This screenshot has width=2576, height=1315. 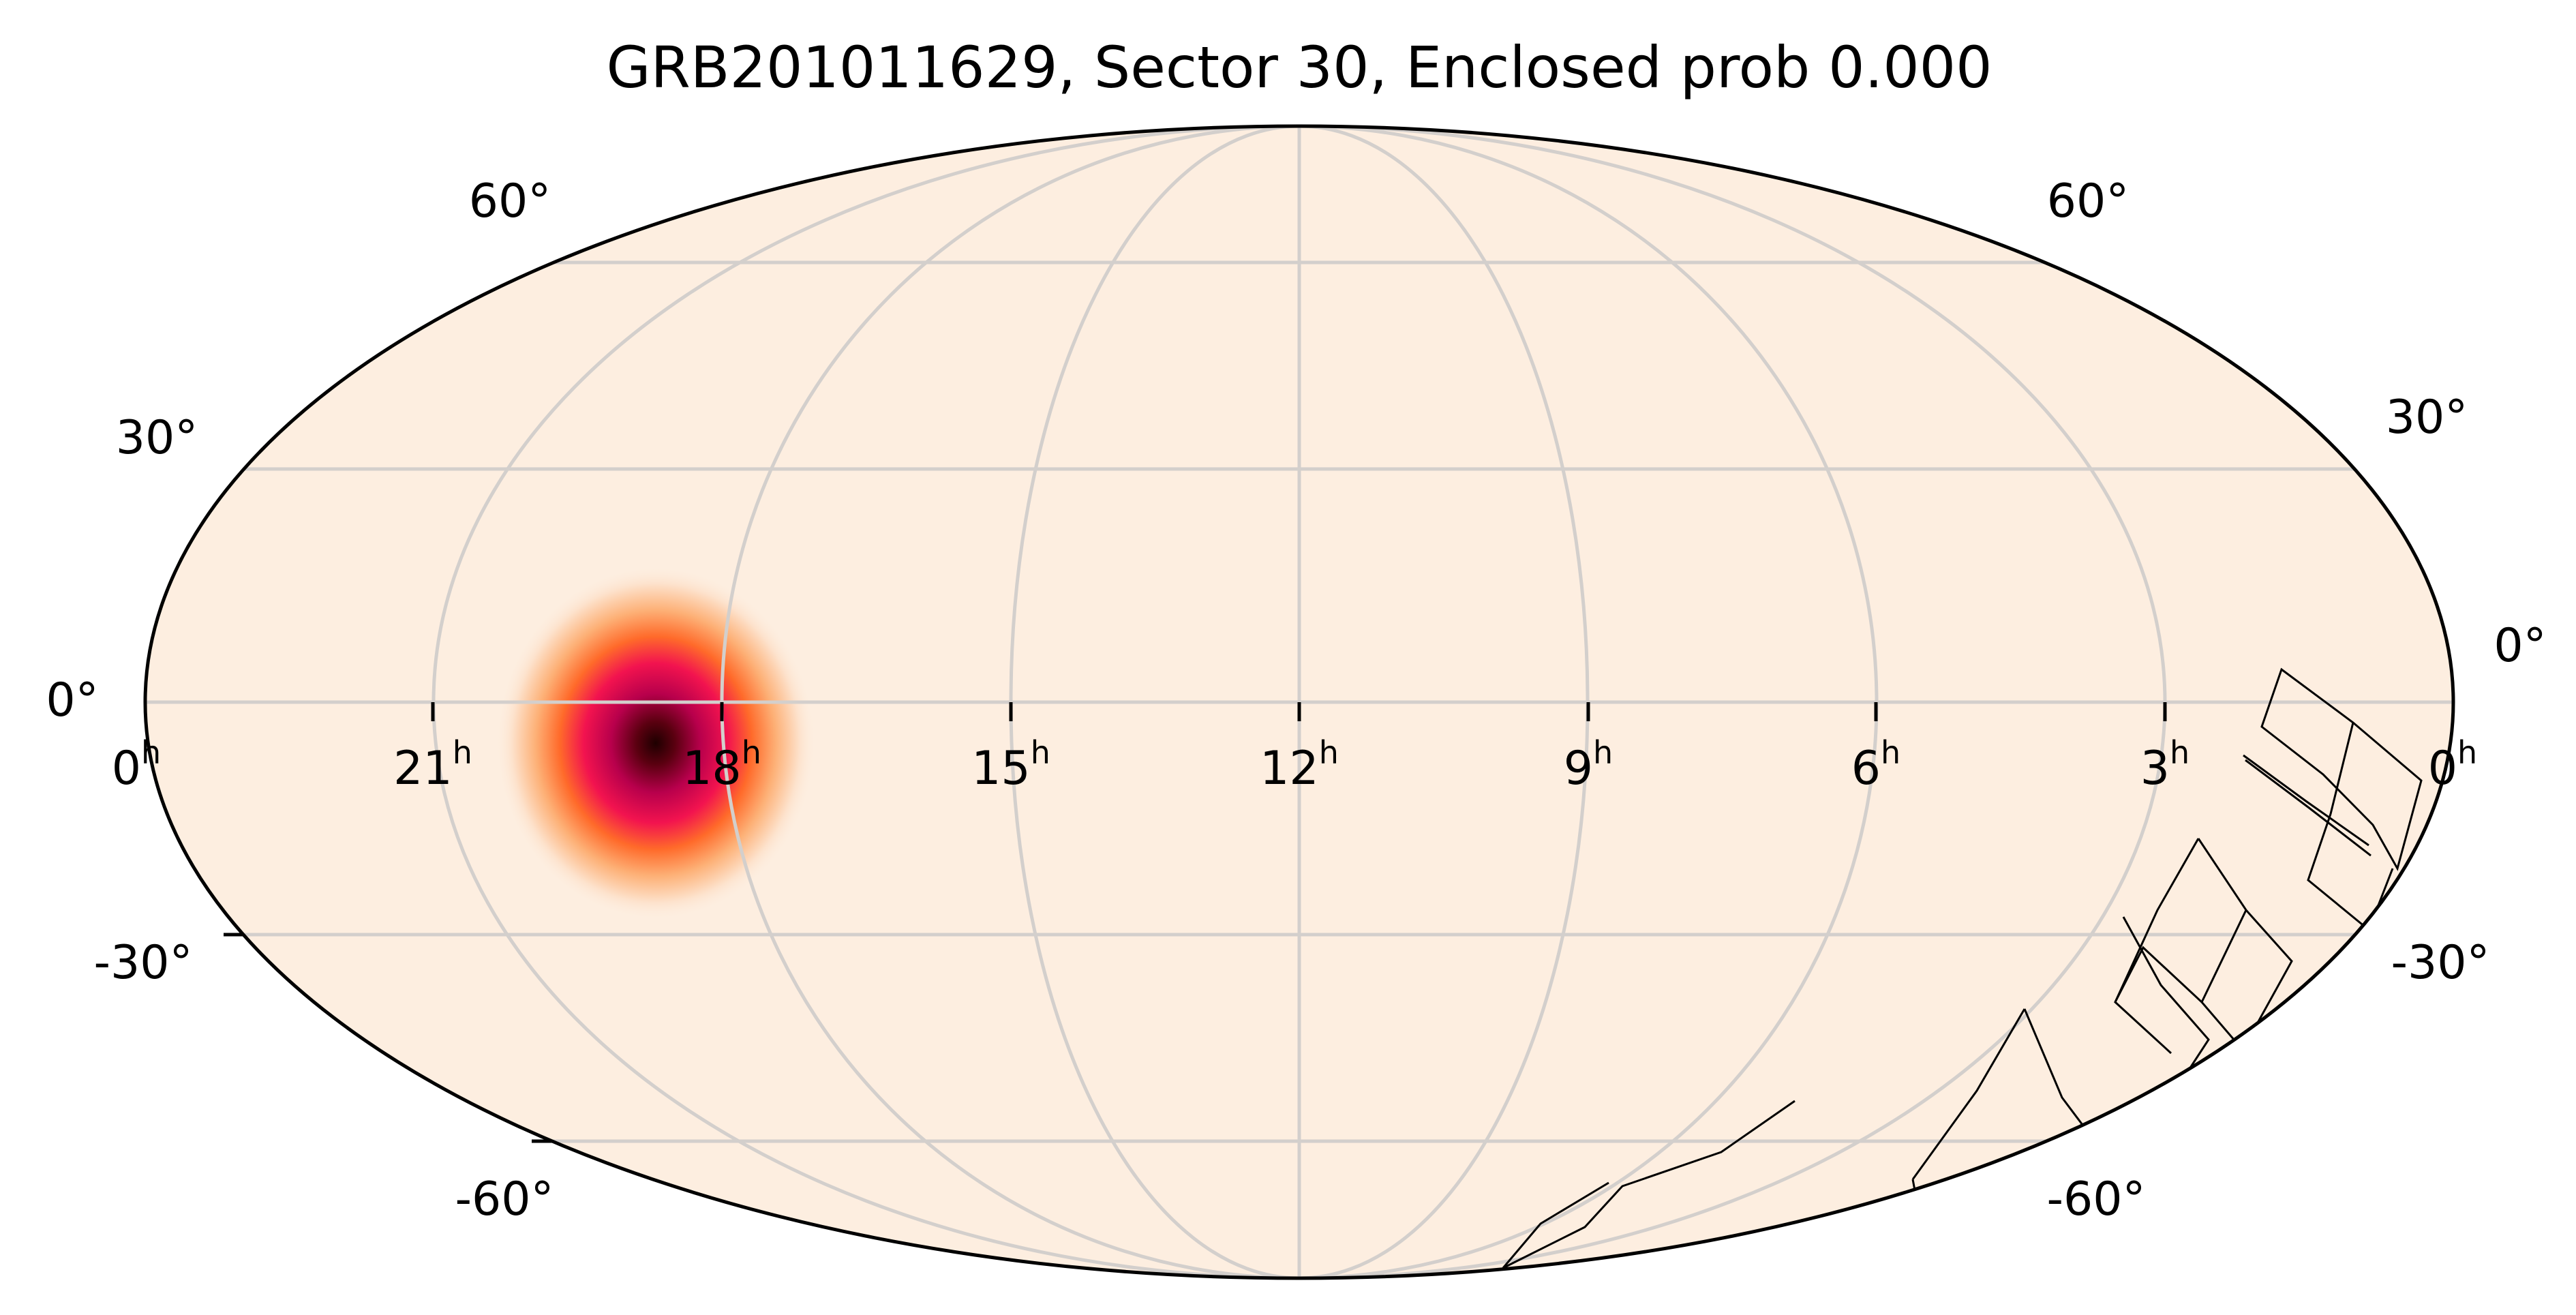 What do you see at coordinates (1299, 712) in the screenshot?
I see `ra-tick-marks` at bounding box center [1299, 712].